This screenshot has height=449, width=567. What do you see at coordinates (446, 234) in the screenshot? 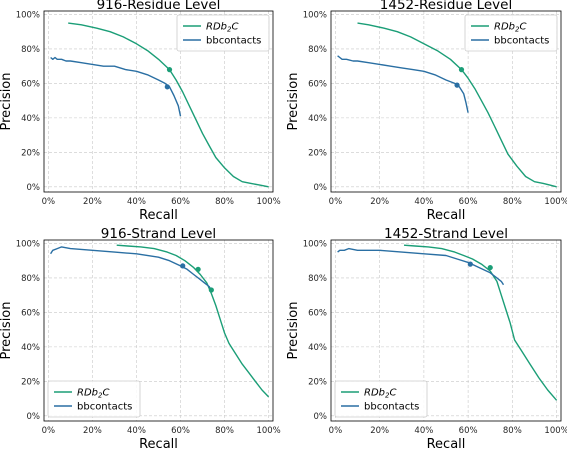
I see `chart-title: 1452-Strand Level` at bounding box center [446, 234].